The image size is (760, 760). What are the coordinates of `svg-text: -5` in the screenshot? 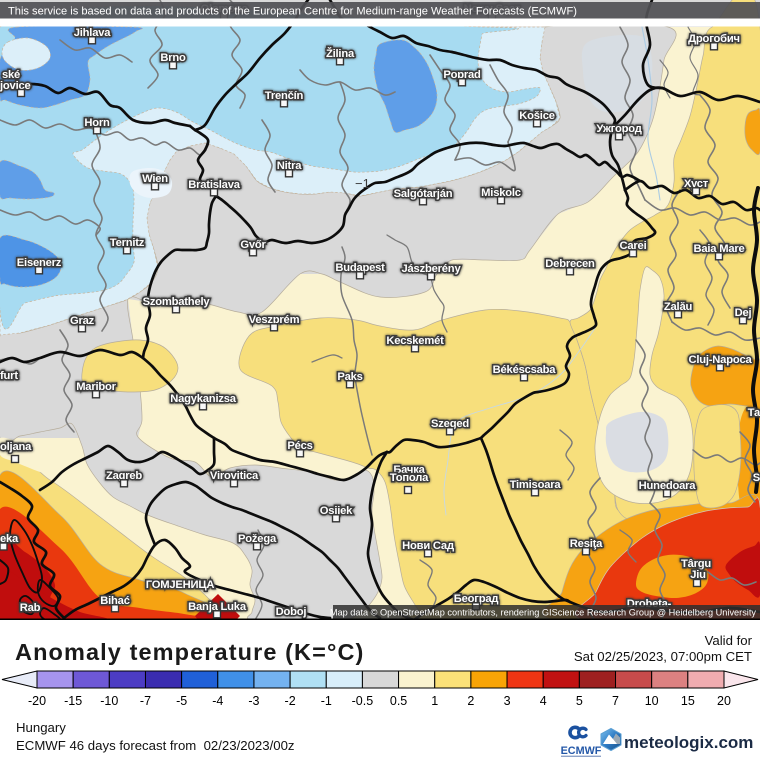 It's located at (181, 701).